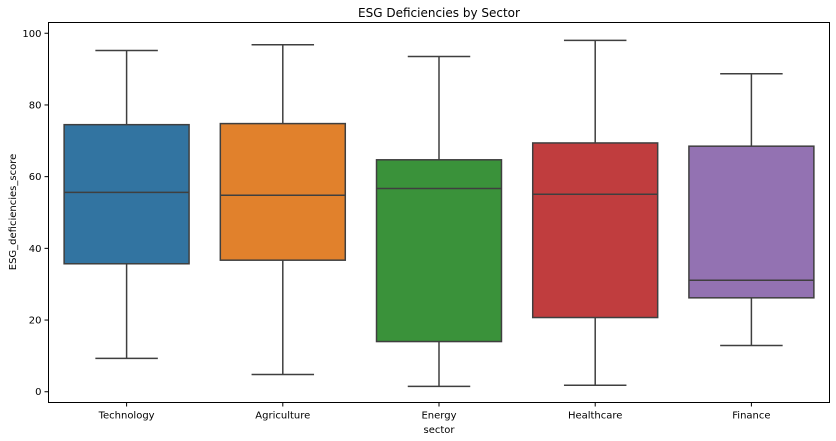  Describe the element at coordinates (35, 105) in the screenshot. I see `y-tick-label: 80` at that location.